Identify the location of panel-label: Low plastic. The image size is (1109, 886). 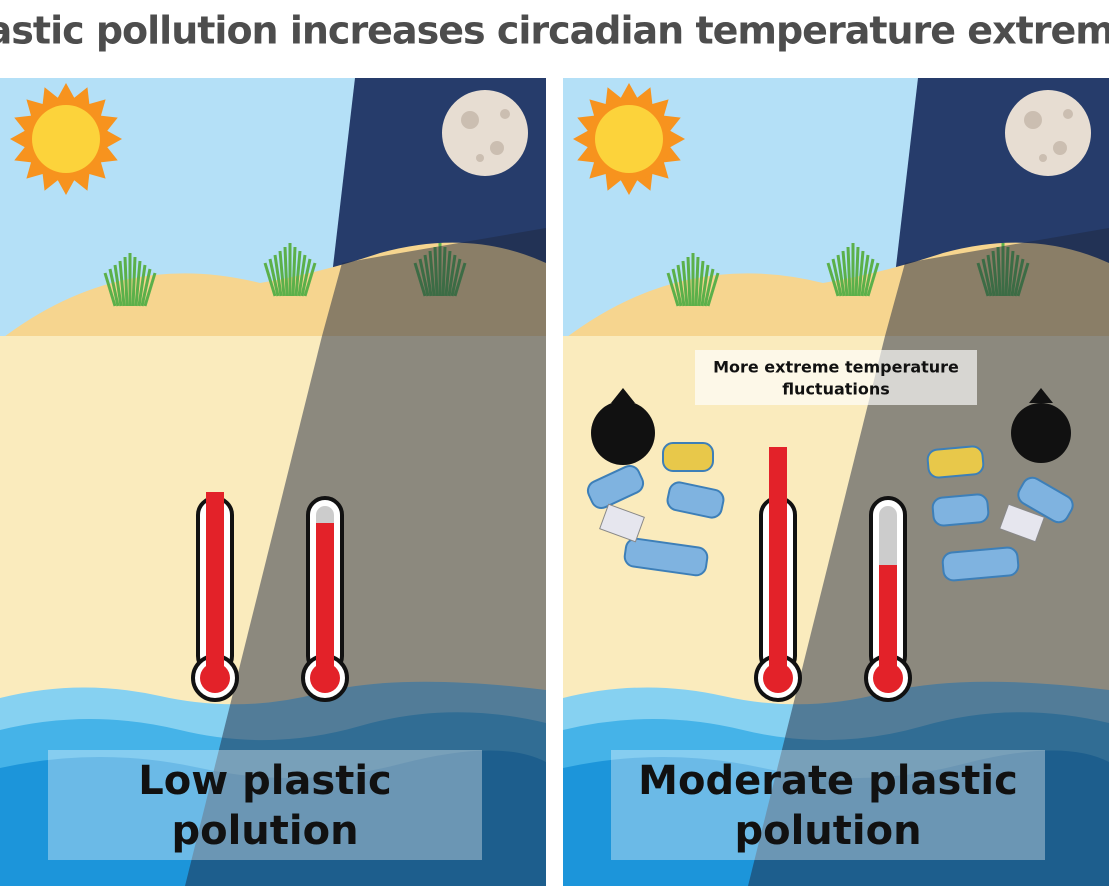
(265, 781).